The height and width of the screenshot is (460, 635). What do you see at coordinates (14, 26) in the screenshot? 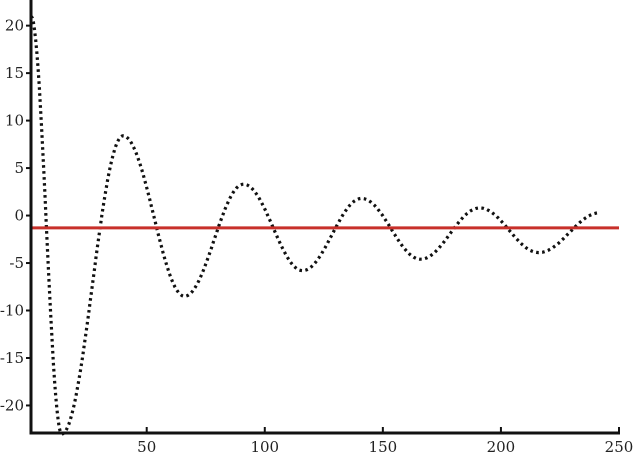
I see `y-tick-label: 20` at bounding box center [14, 26].